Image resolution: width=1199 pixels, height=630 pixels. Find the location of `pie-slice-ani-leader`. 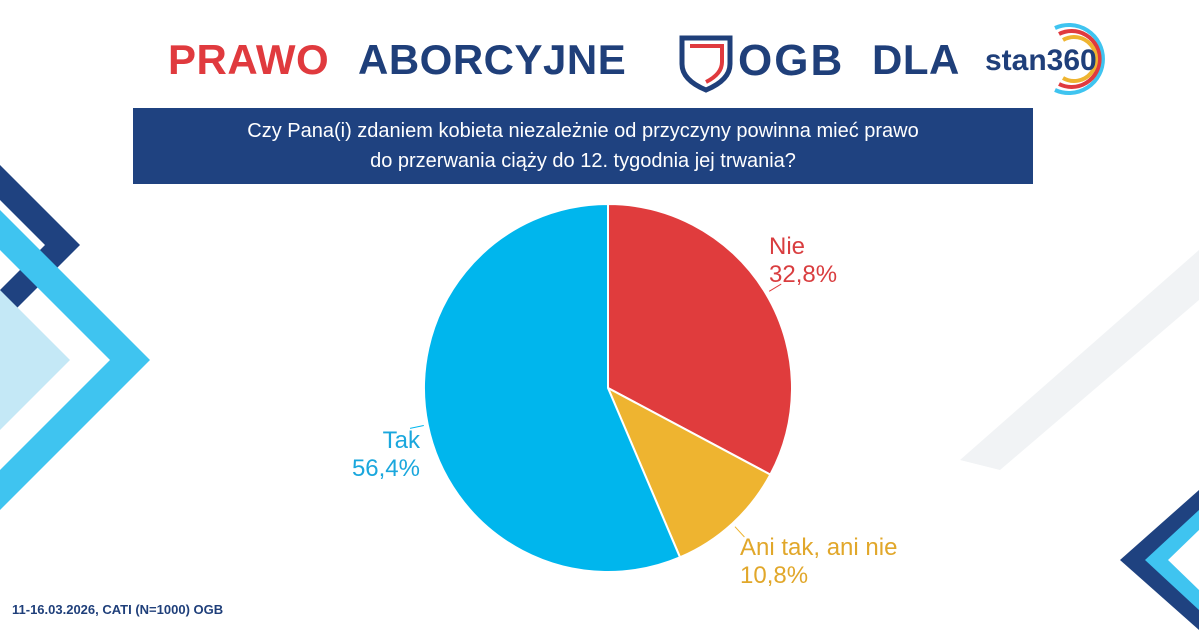

pie-slice-ani-leader is located at coordinates (739, 532).